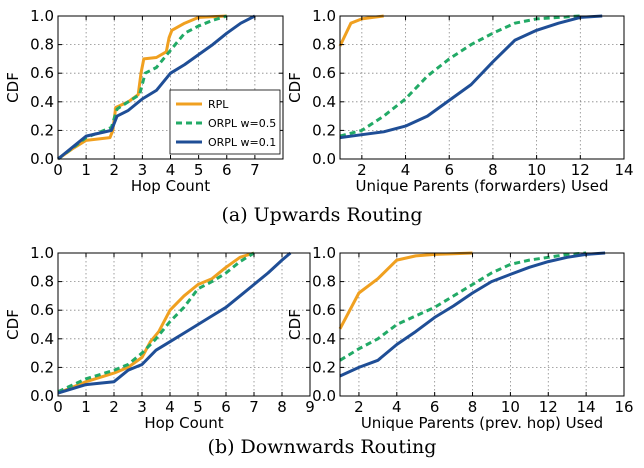  I want to click on legend-entry-label: ORPL w=0.1, so click(242, 142).